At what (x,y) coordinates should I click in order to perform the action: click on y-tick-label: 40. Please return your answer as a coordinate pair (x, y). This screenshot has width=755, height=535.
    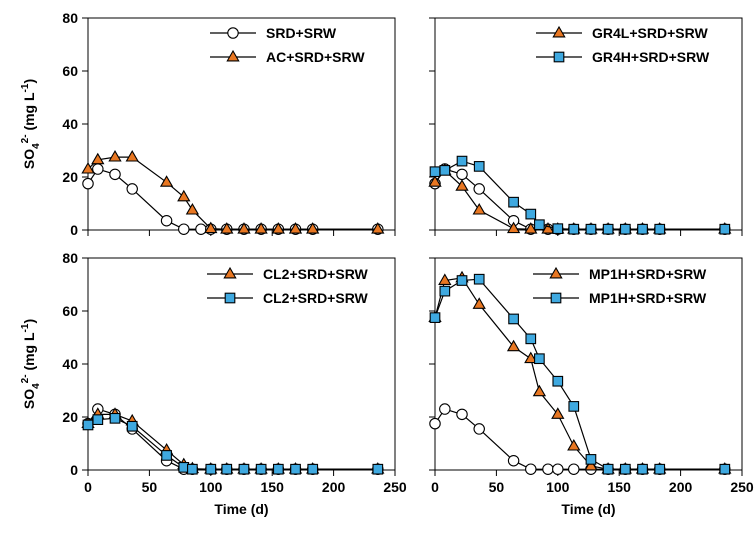
    Looking at the image, I should click on (70, 364).